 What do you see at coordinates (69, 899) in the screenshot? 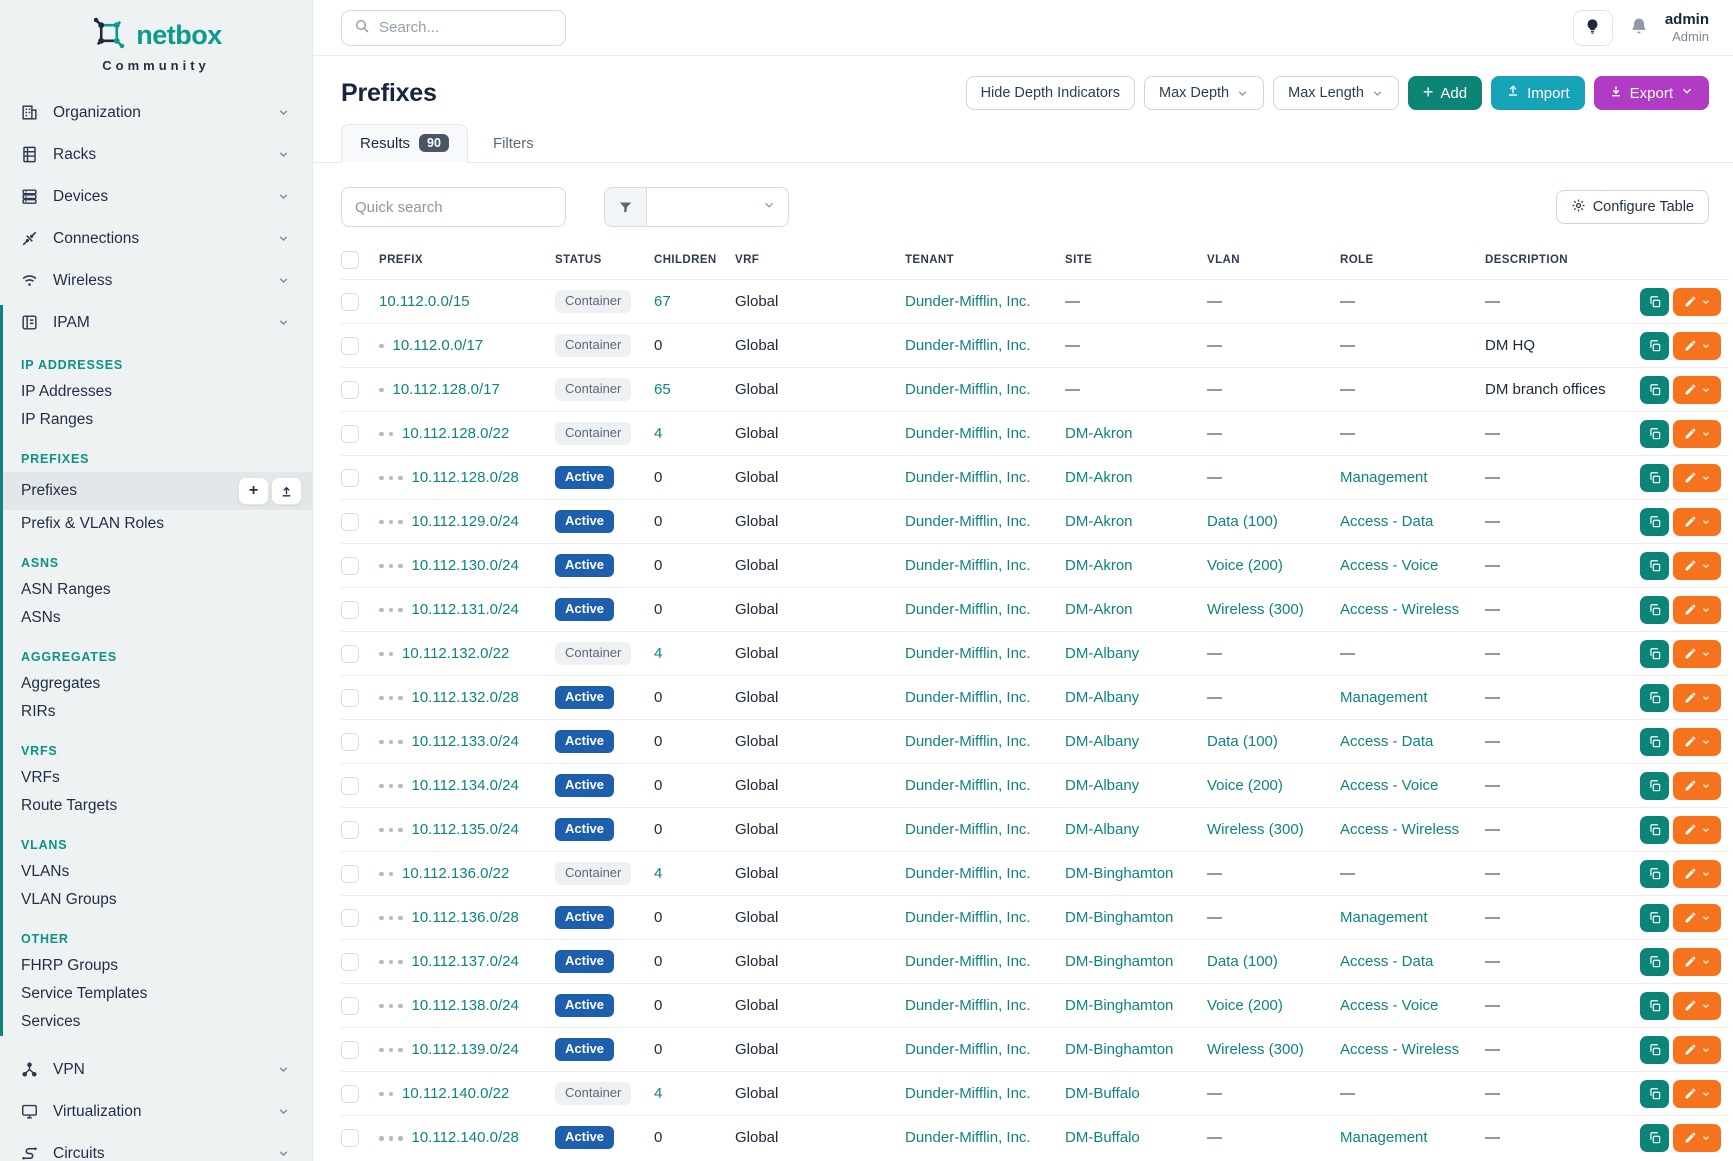
I see `sidebar-item-vlan-groups: VLAN Groups` at bounding box center [69, 899].